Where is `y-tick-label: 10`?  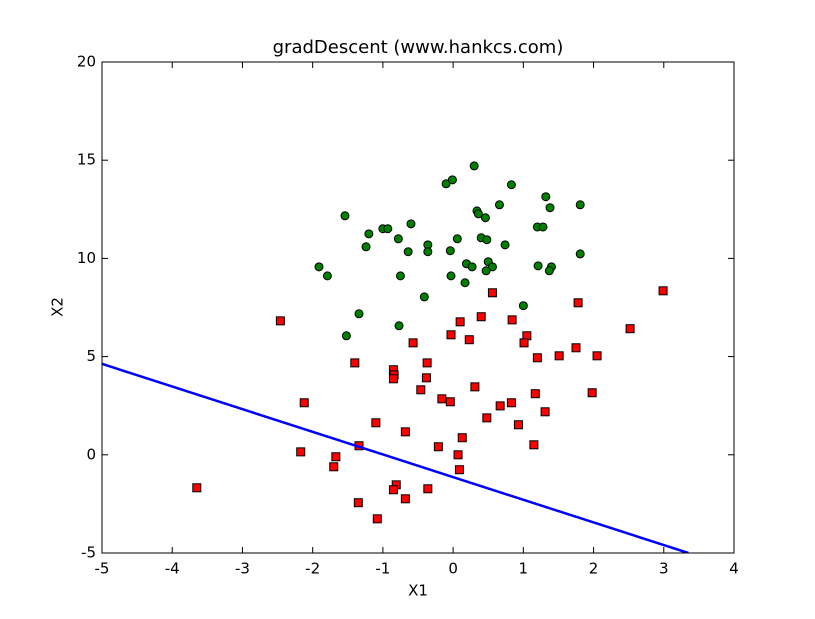 y-tick-label: 10 is located at coordinates (86, 258).